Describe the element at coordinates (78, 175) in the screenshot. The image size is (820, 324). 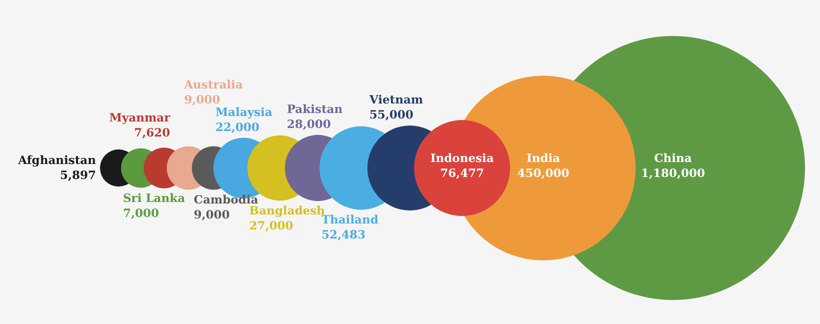
I see `data-label: 5,897` at that location.